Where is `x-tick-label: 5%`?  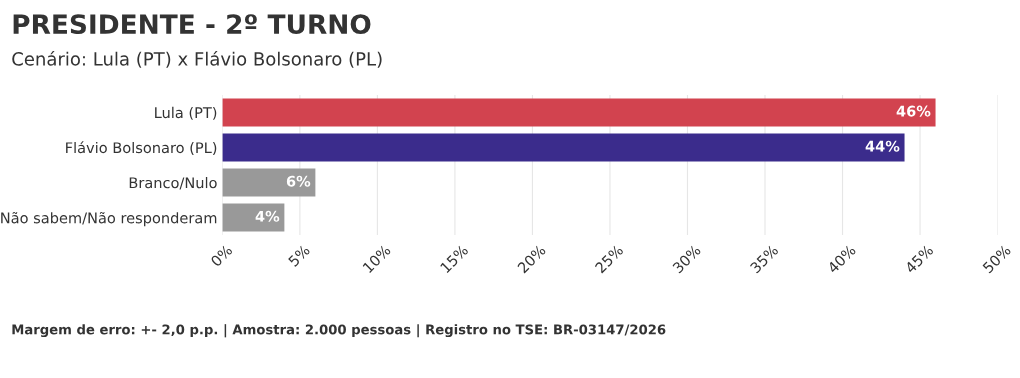 x-tick-label: 5% is located at coordinates (299, 255).